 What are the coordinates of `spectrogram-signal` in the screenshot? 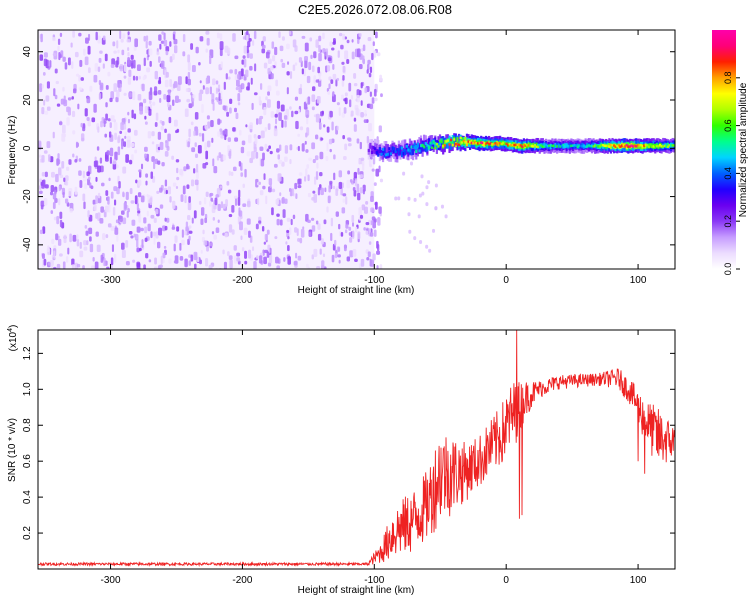 It's located at (521, 148).